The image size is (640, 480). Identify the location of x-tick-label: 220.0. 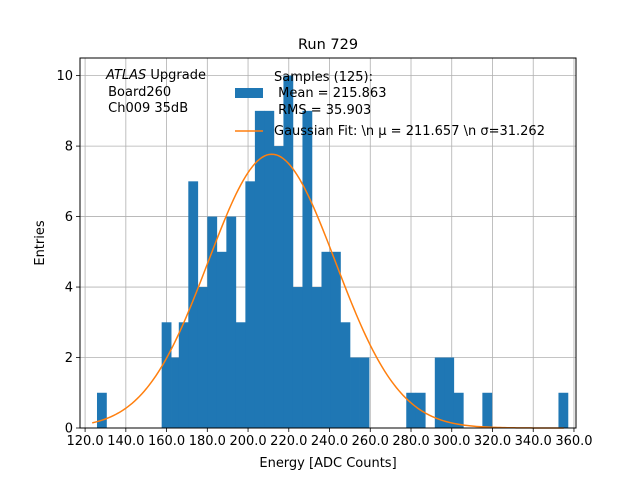
(288, 441).